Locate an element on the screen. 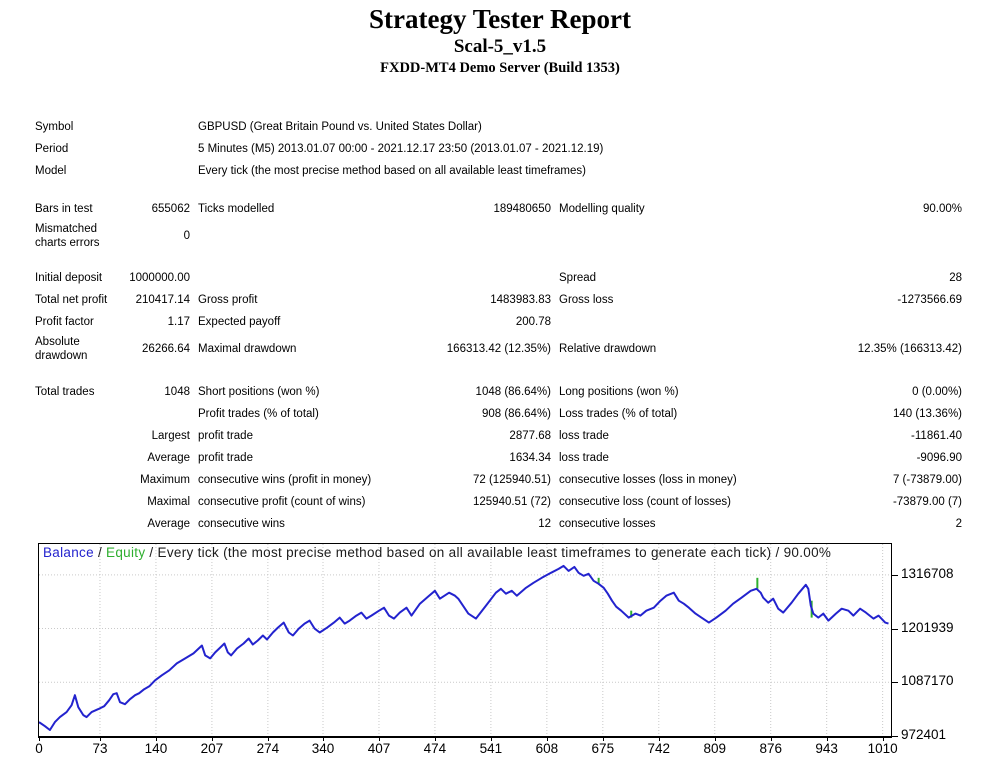  stat-label: Bars in test is located at coordinates (64, 209).